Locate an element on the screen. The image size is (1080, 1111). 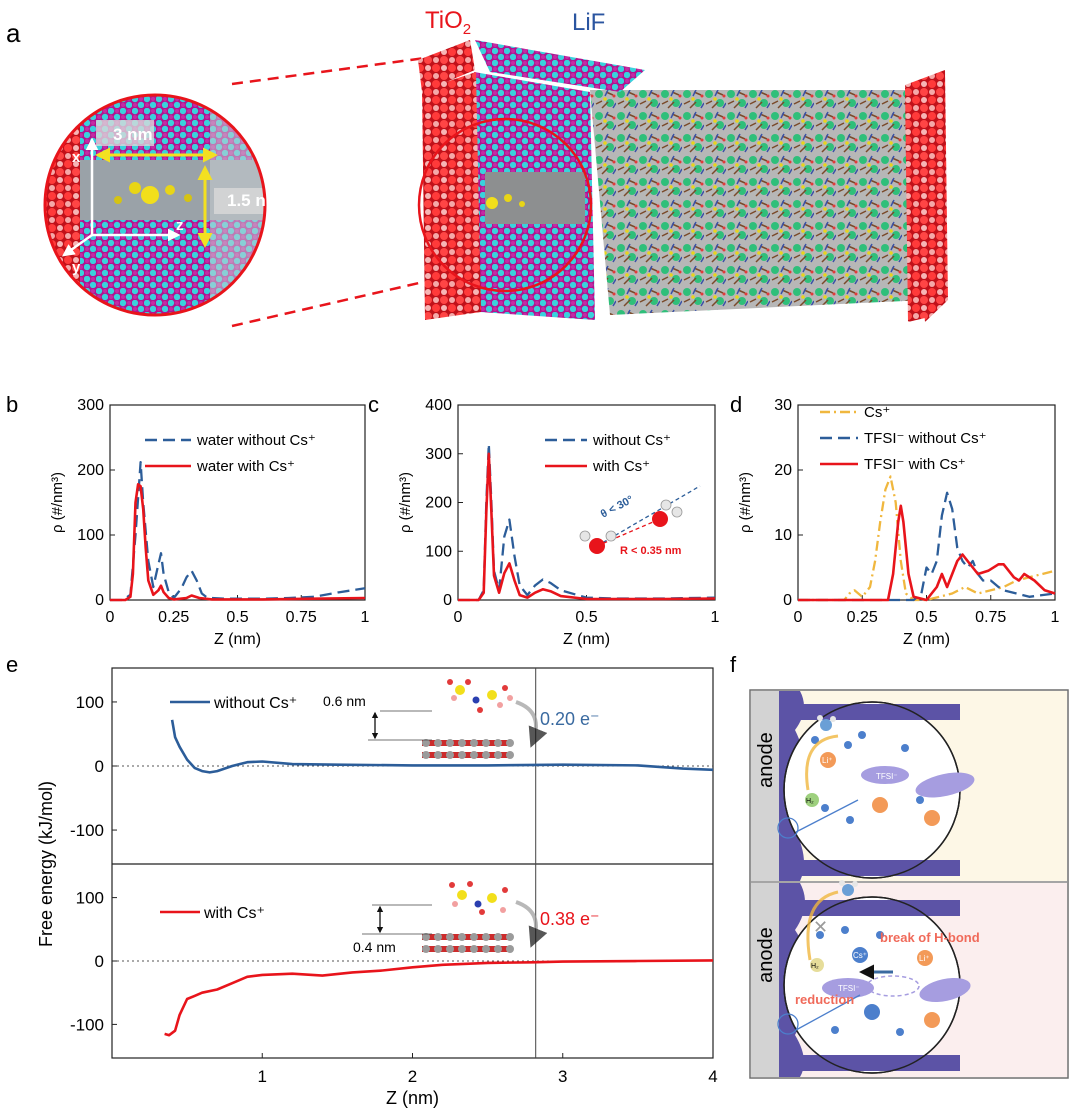
tio2-slab-left is located at coordinates (451, 196).